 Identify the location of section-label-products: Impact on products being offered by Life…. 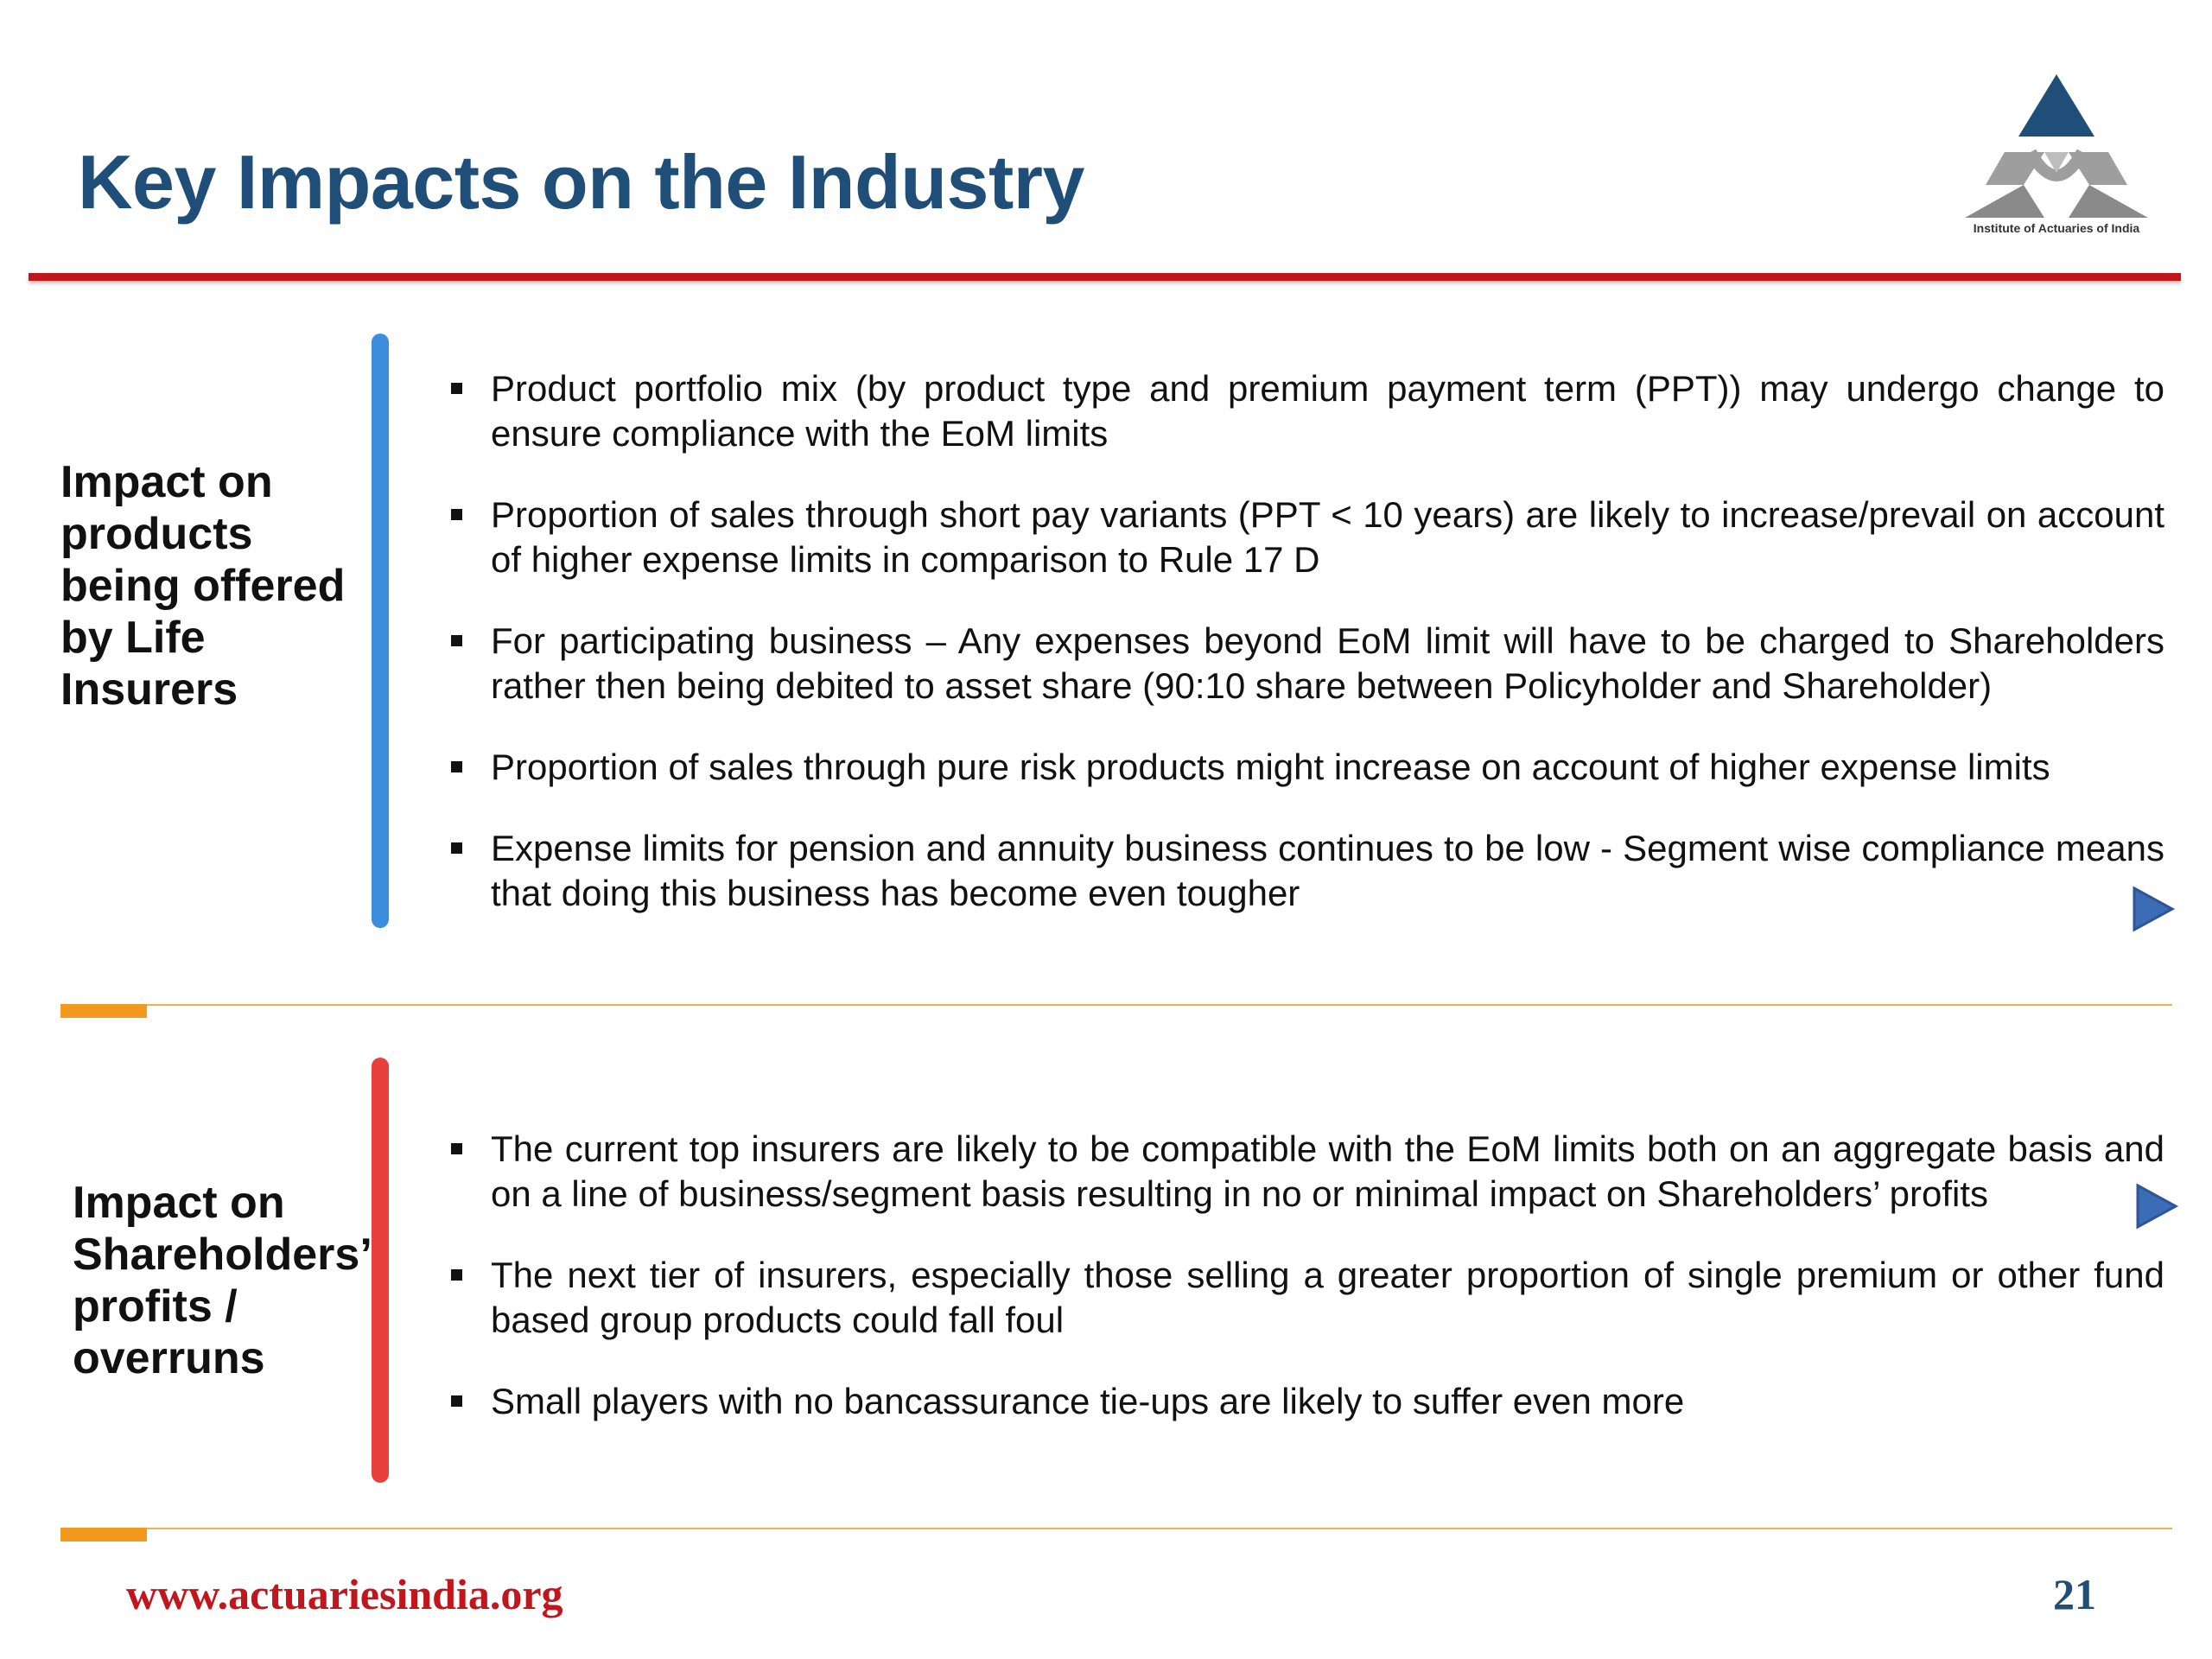
(203, 586).